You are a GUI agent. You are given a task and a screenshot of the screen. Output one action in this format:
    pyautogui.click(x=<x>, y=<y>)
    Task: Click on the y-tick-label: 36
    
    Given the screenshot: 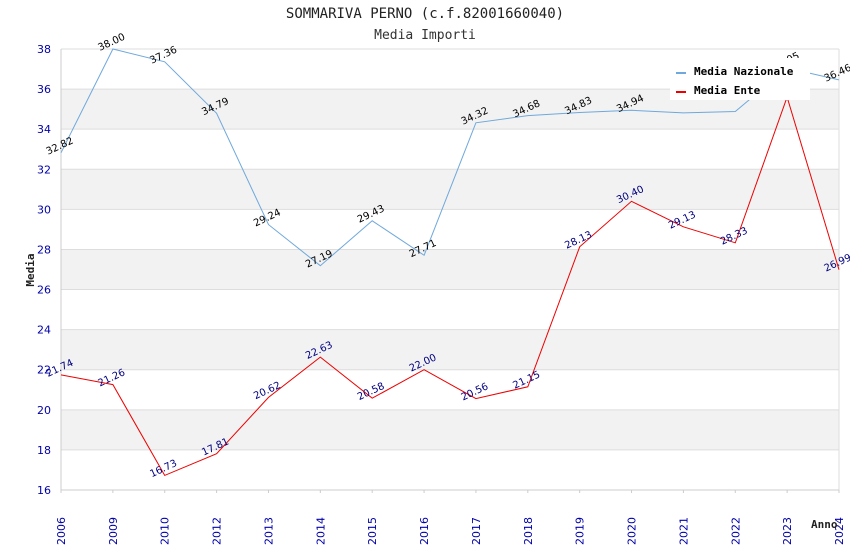 What is the action you would take?
    pyautogui.click(x=44, y=89)
    